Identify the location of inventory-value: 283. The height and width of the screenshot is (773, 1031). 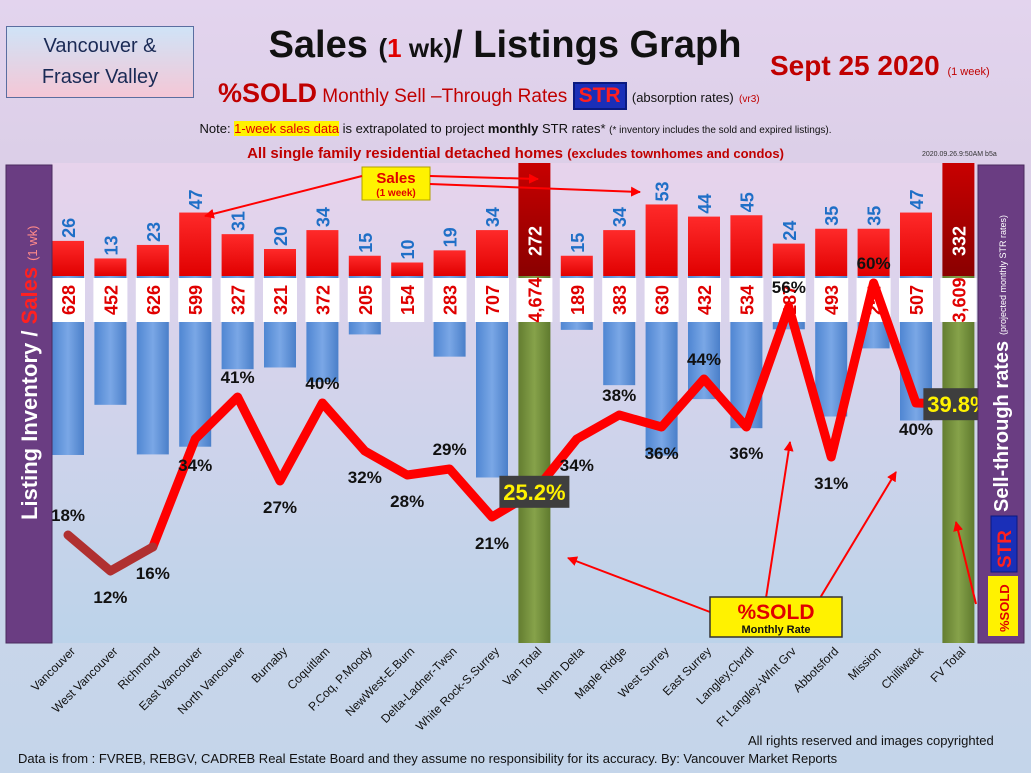
(451, 300).